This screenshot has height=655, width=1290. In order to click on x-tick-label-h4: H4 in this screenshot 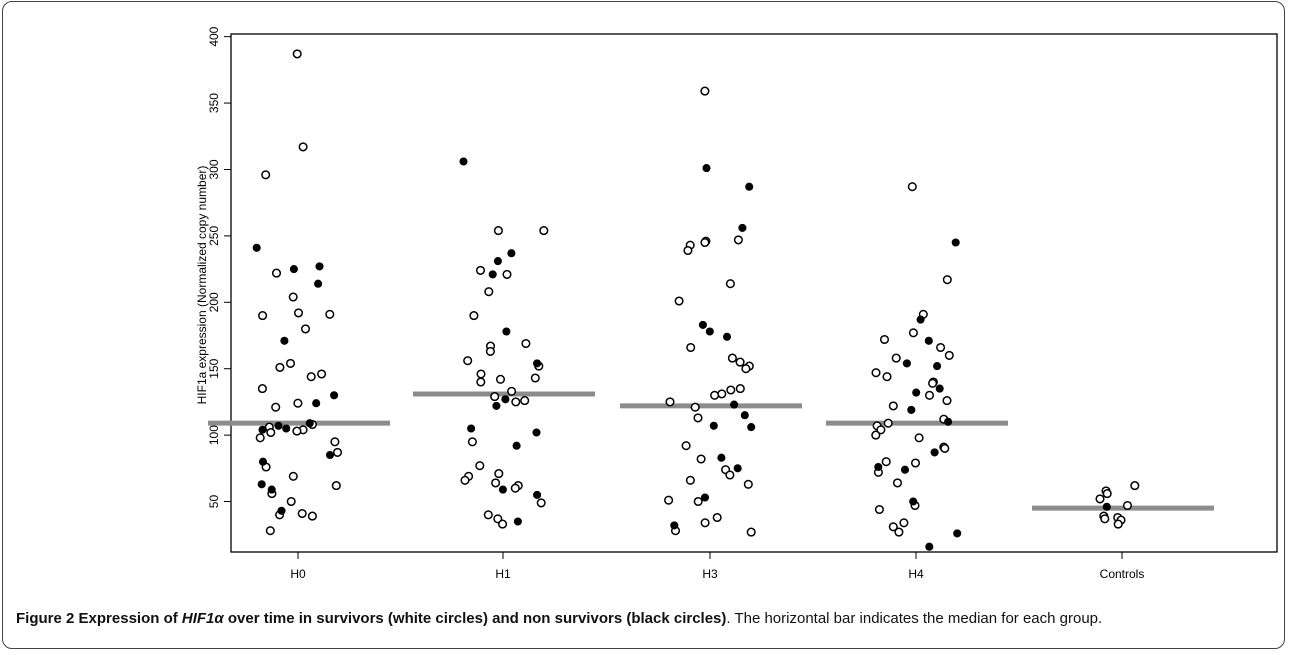, I will do `click(916, 574)`.